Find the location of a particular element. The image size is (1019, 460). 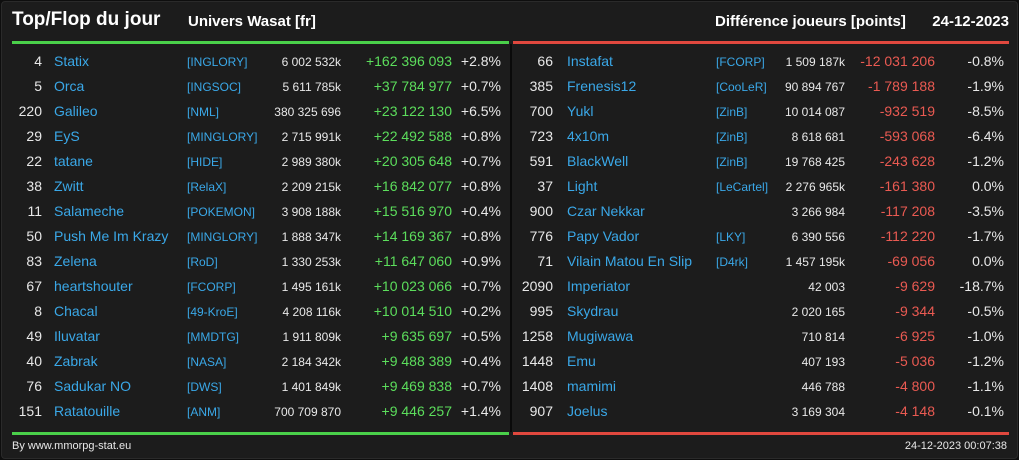

player-points: 1 401 849k is located at coordinates (311, 387).